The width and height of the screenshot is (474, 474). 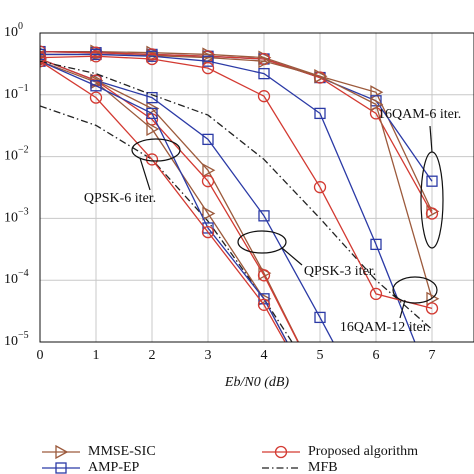 I want to click on x-tick-label: 4, so click(x=264, y=355).